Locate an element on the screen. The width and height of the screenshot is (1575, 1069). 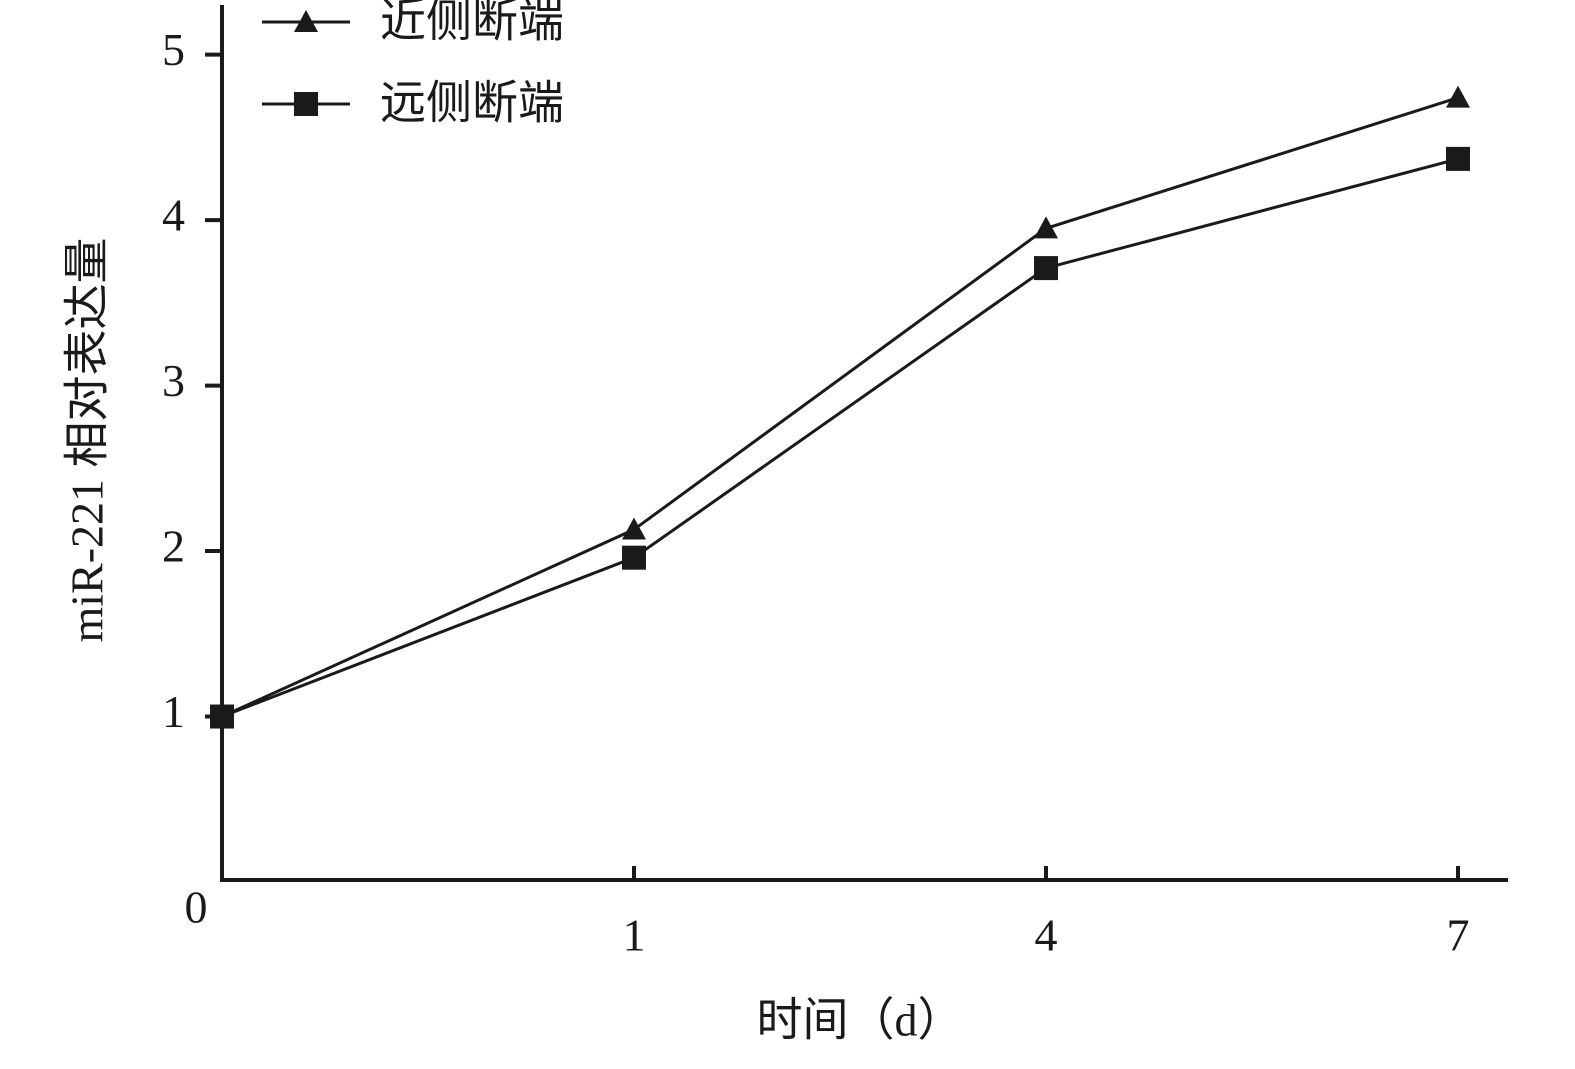
x-tick-label: 7 is located at coordinates (1458, 935).